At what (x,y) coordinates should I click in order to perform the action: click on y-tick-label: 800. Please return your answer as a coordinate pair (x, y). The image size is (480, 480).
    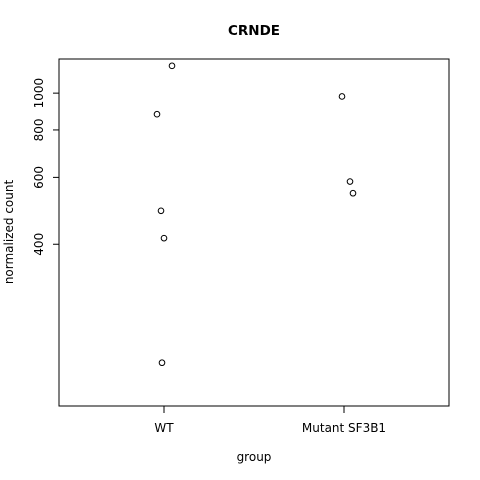
    Looking at the image, I should click on (39, 129).